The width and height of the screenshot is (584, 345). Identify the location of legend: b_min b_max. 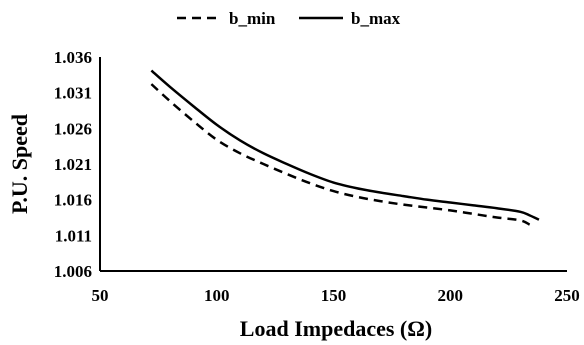
(289, 18).